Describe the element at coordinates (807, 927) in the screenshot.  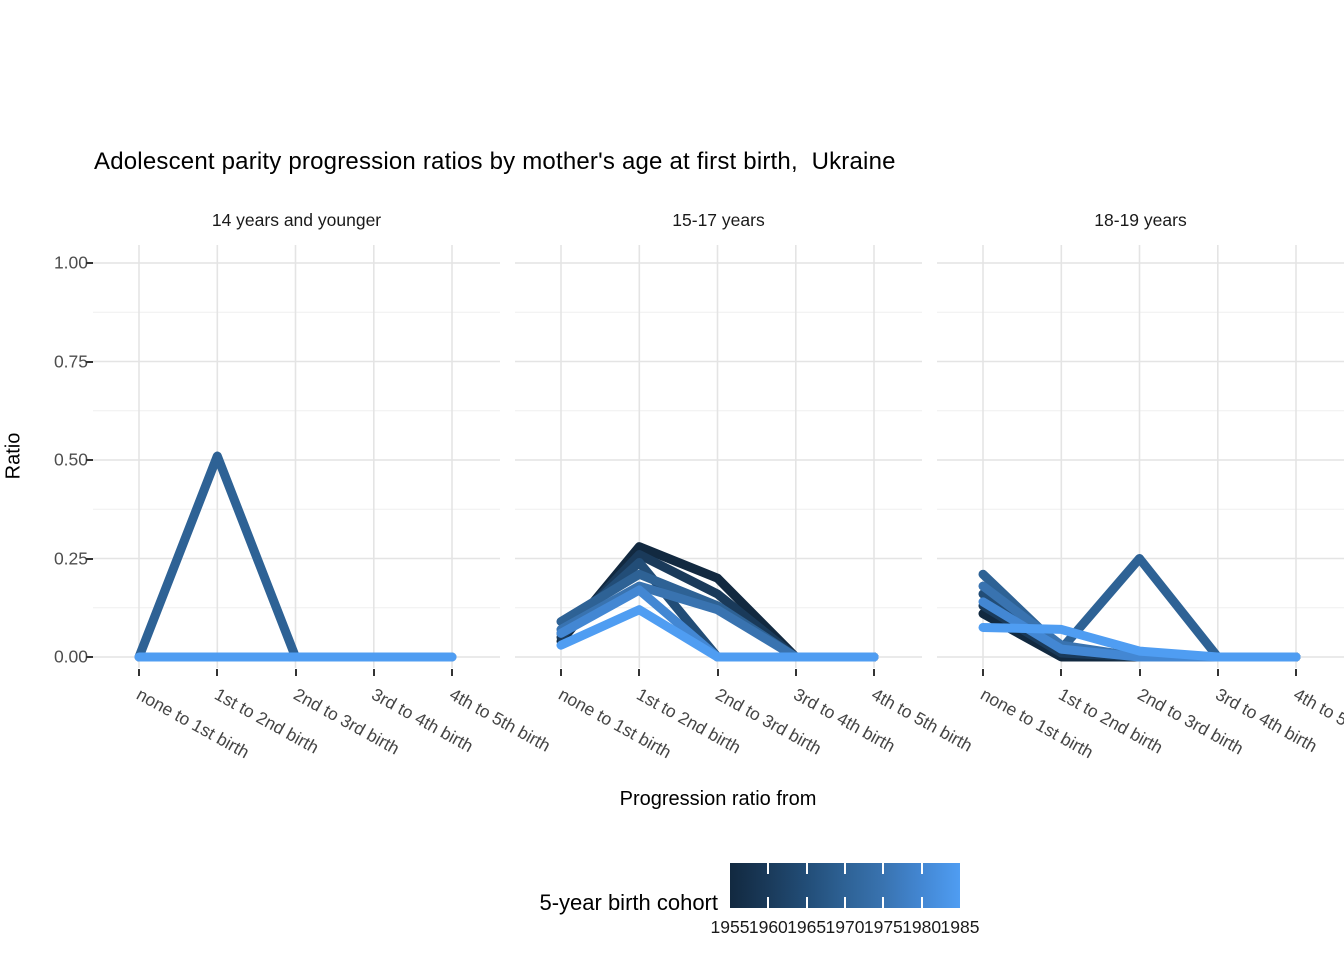
I see `legend-year-label: 1965` at that location.